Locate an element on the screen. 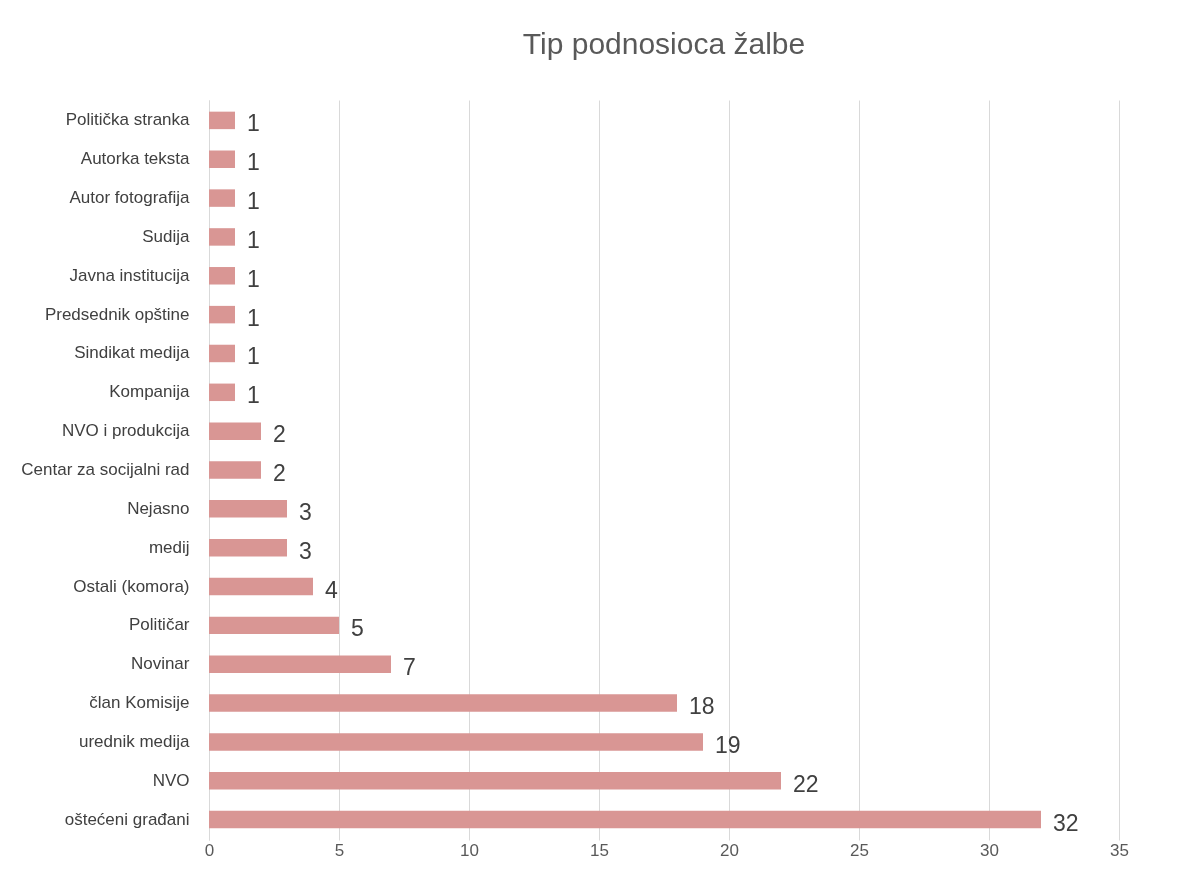 The image size is (1198, 894). y-tick-label: Javna institucija is located at coordinates (130, 275).